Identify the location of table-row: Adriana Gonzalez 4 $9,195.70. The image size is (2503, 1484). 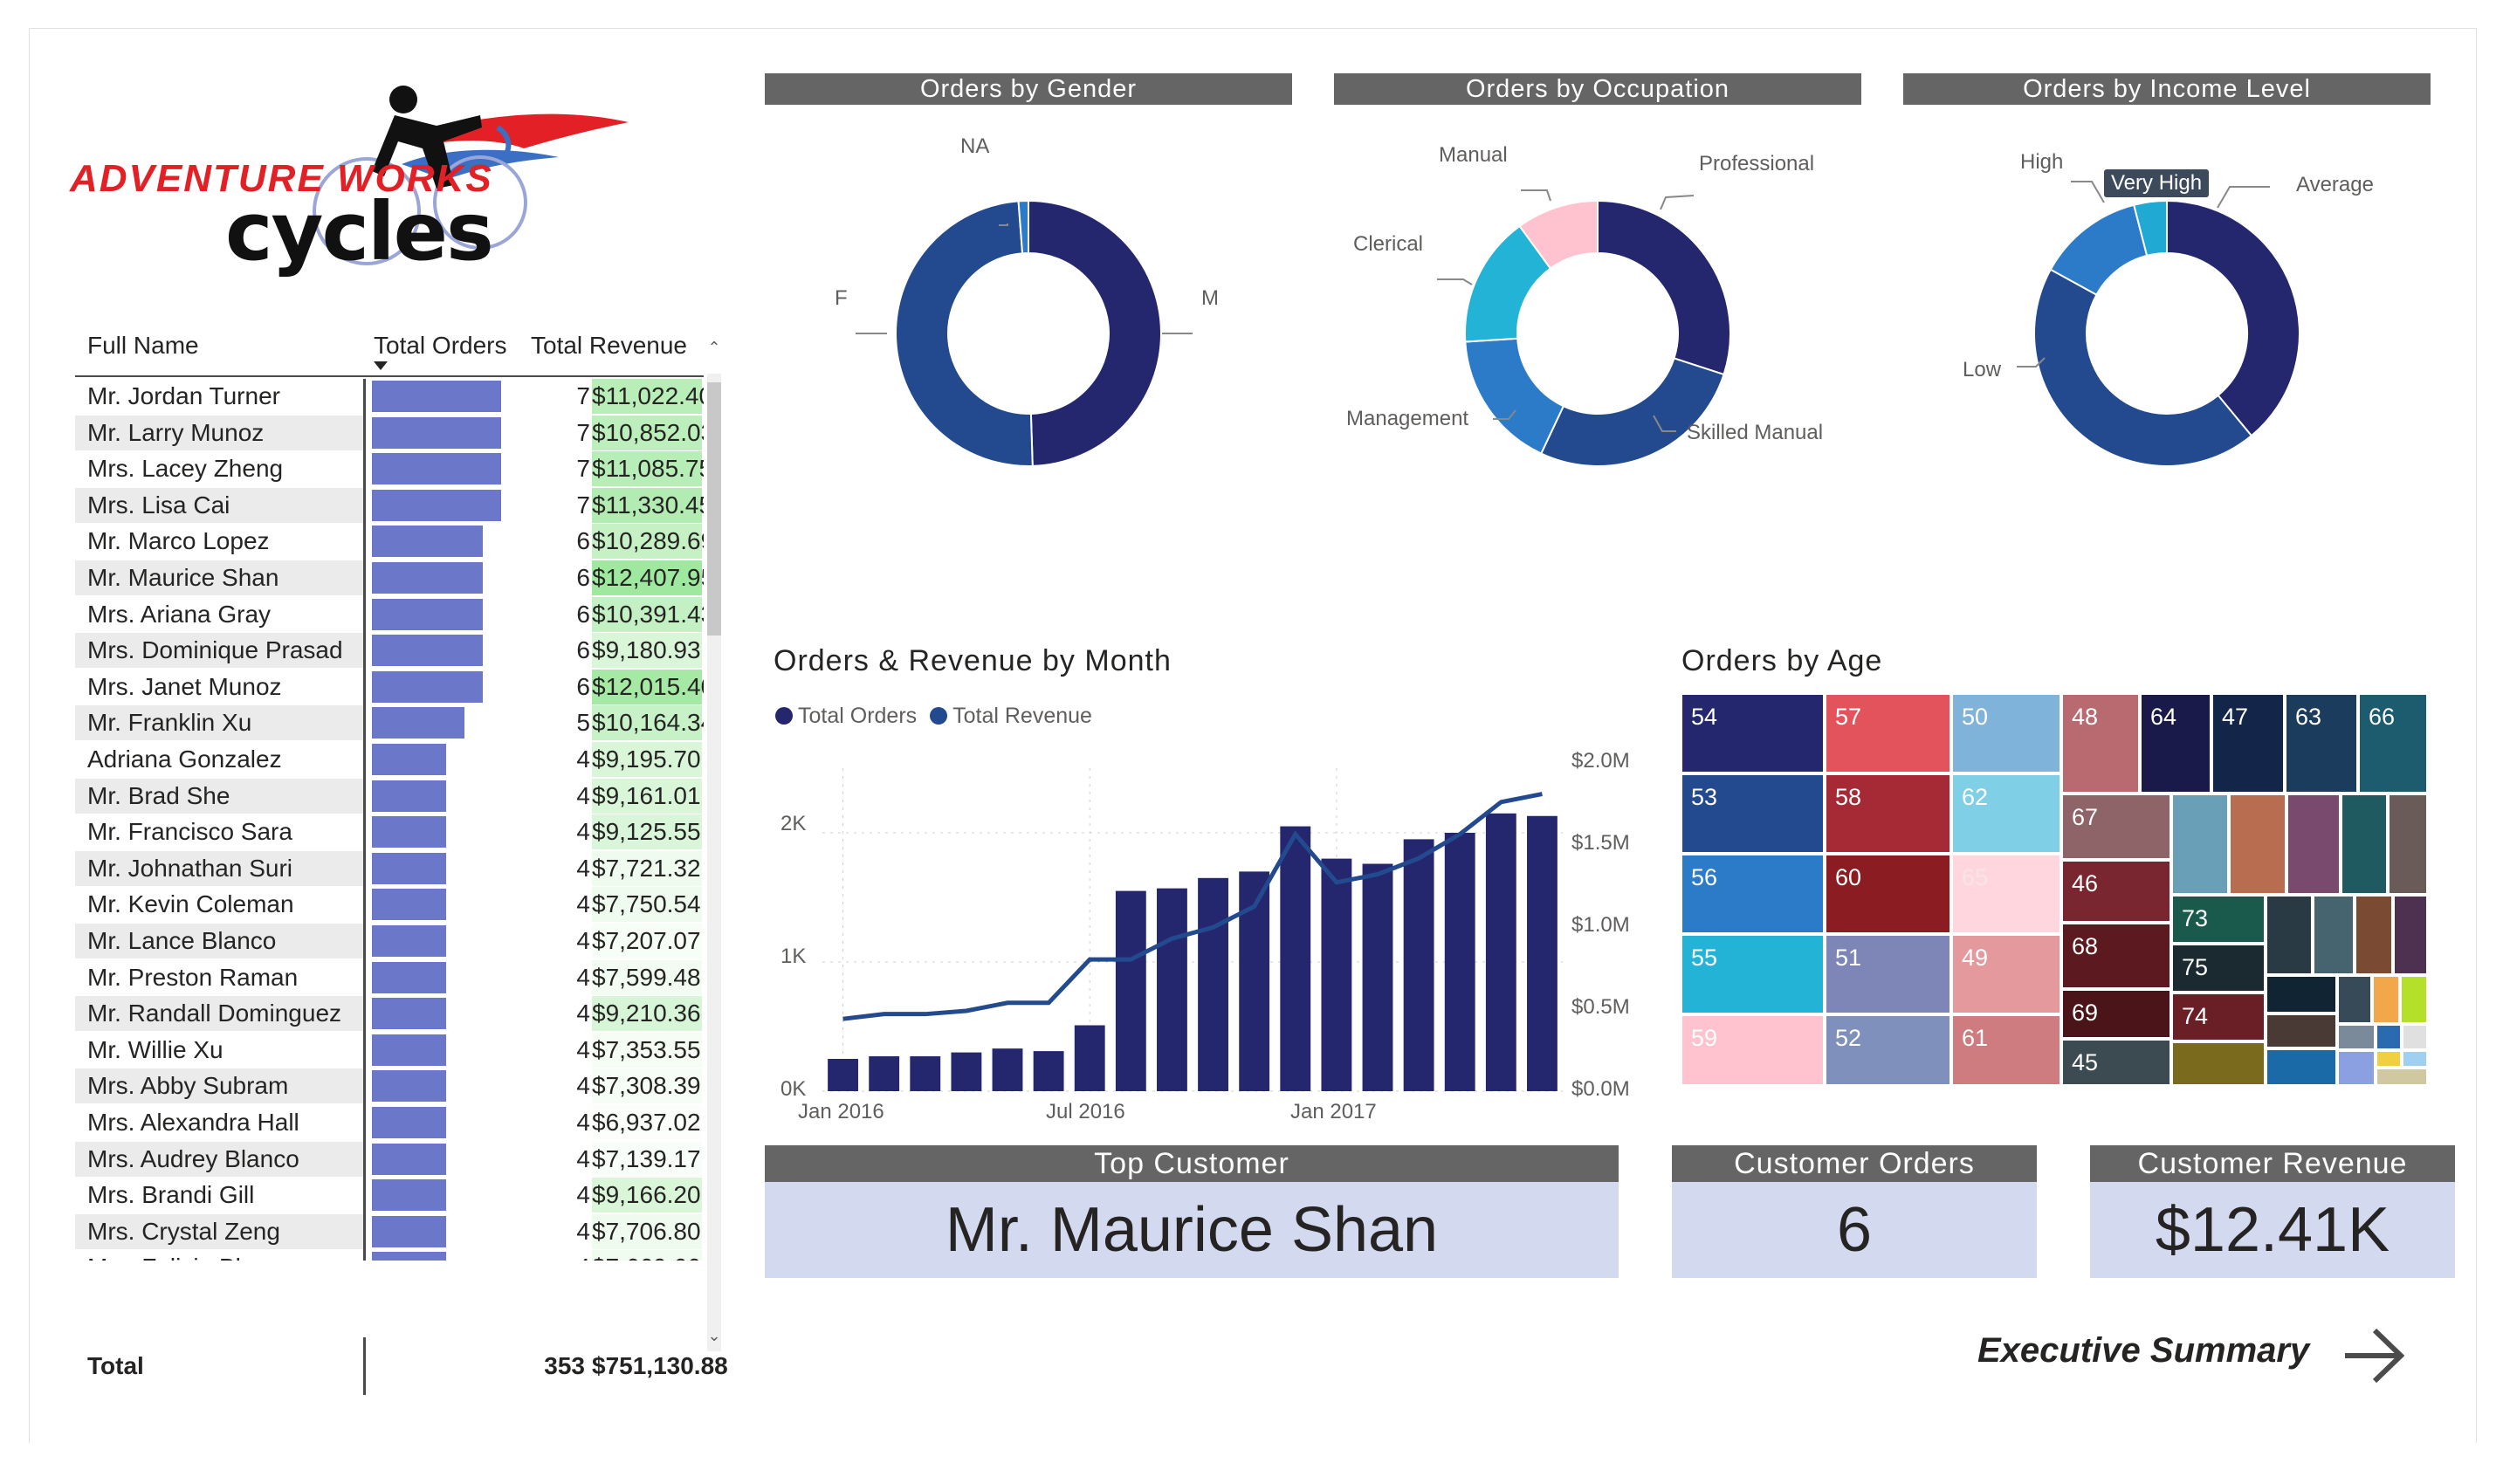
(389, 761).